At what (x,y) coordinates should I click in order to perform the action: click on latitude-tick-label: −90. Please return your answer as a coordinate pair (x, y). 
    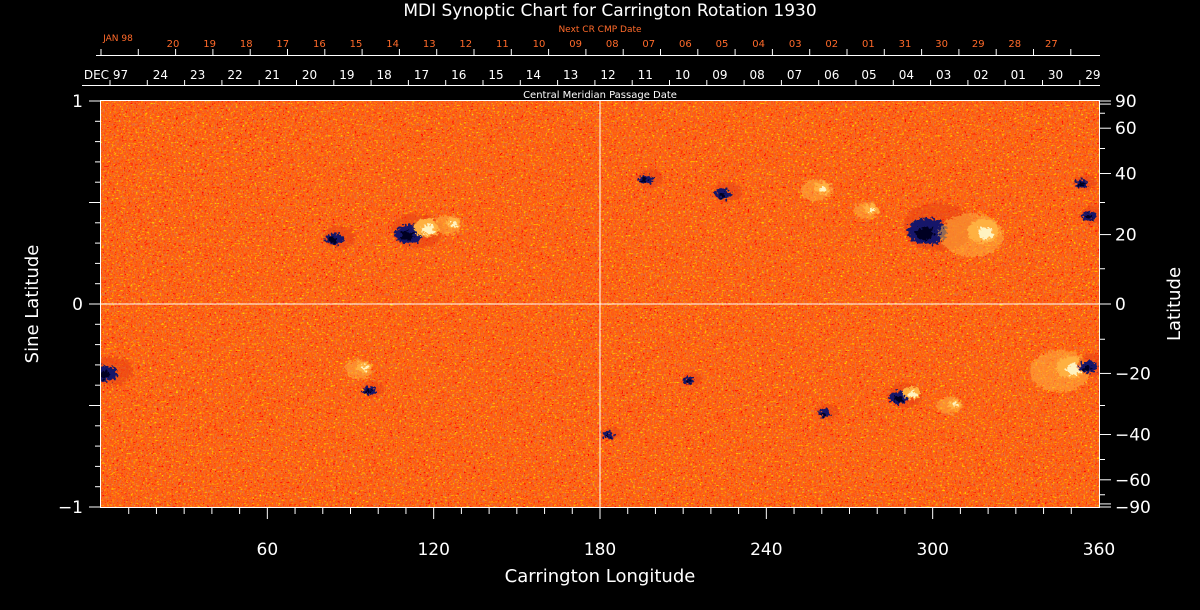
    Looking at the image, I should click on (1133, 508).